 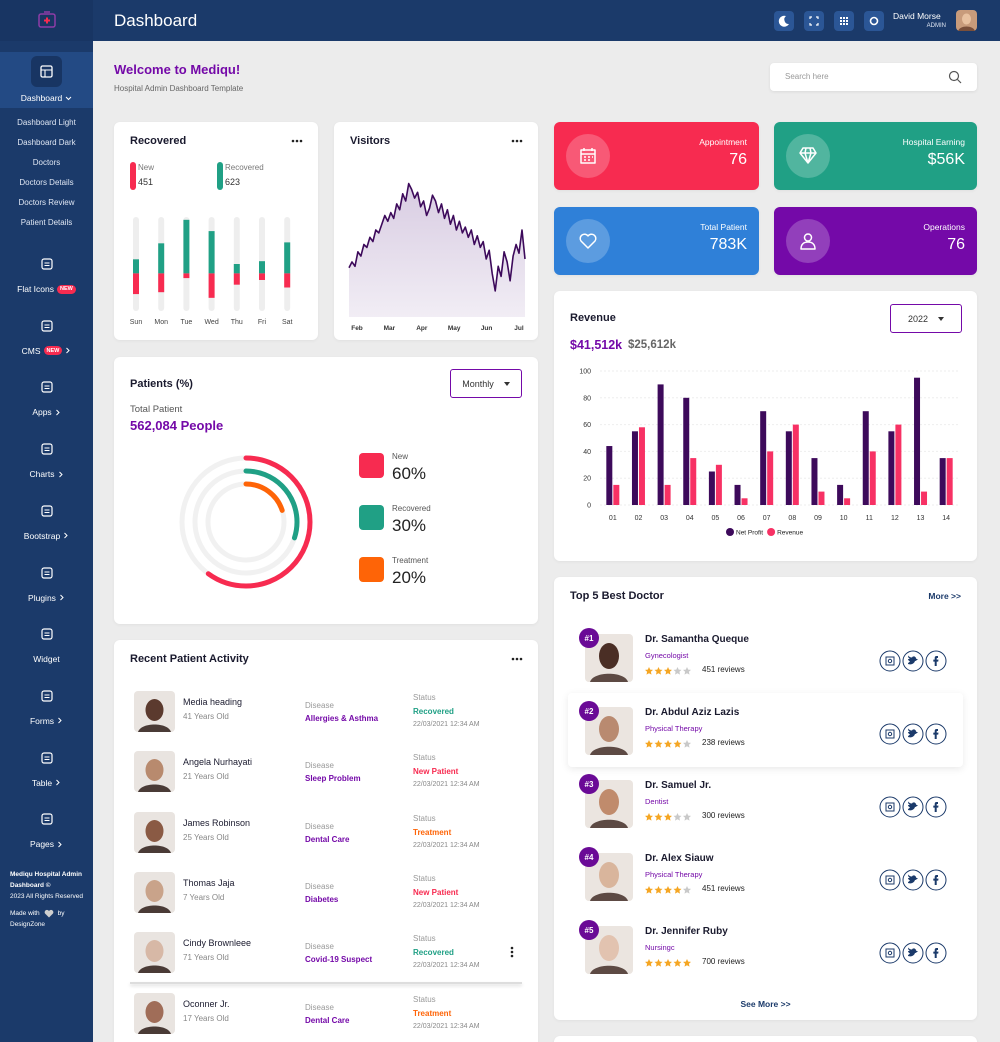 I want to click on stat-card: Operations 76, so click(x=875, y=241).